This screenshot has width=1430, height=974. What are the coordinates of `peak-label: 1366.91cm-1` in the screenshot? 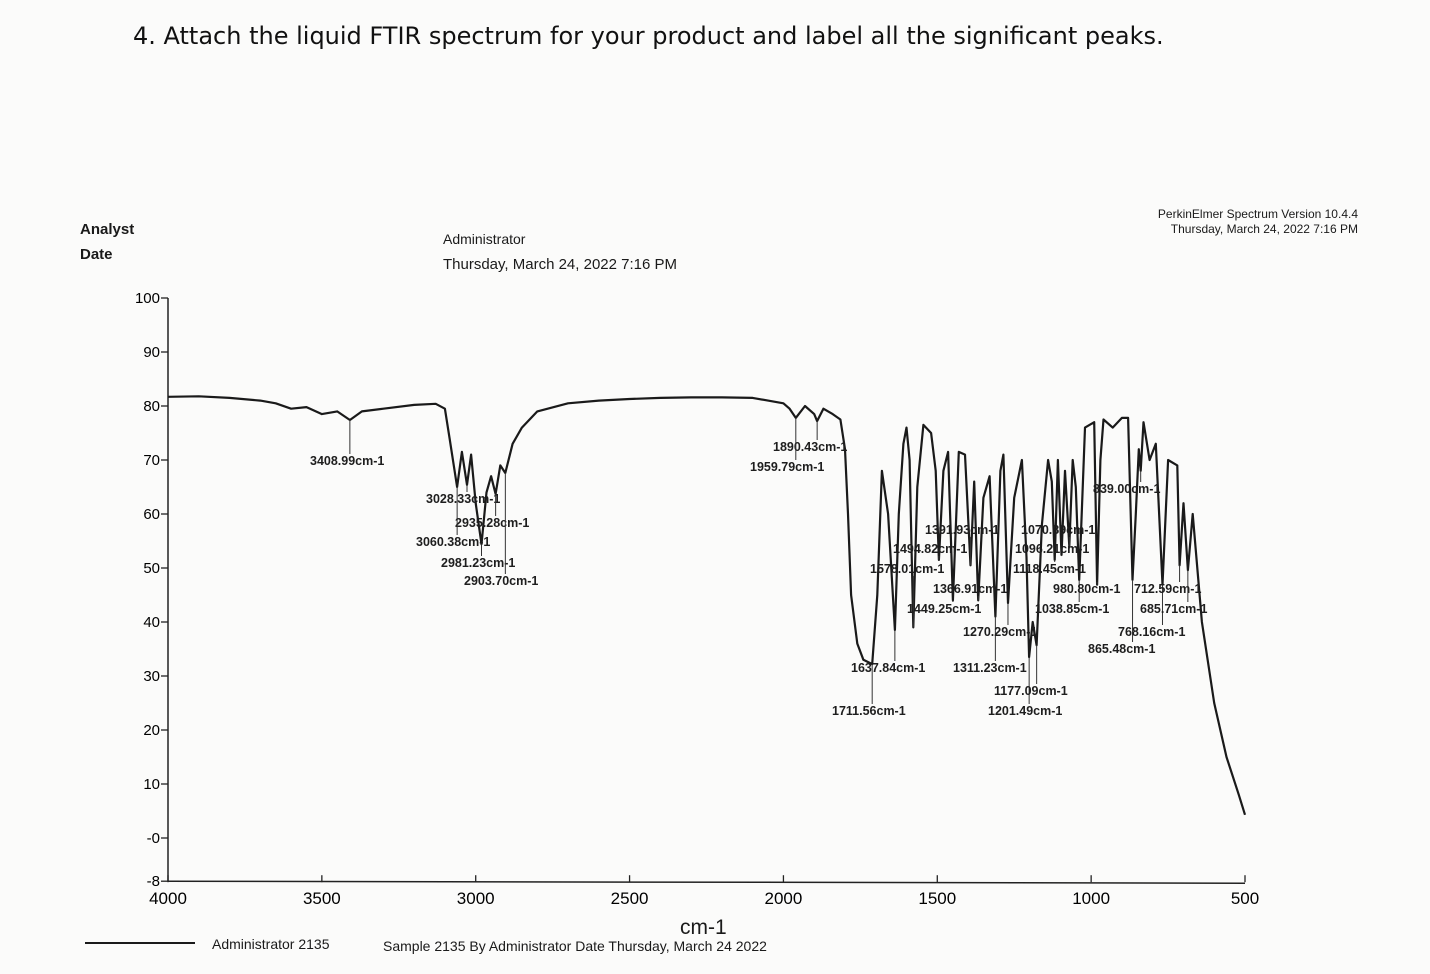 It's located at (970, 589).